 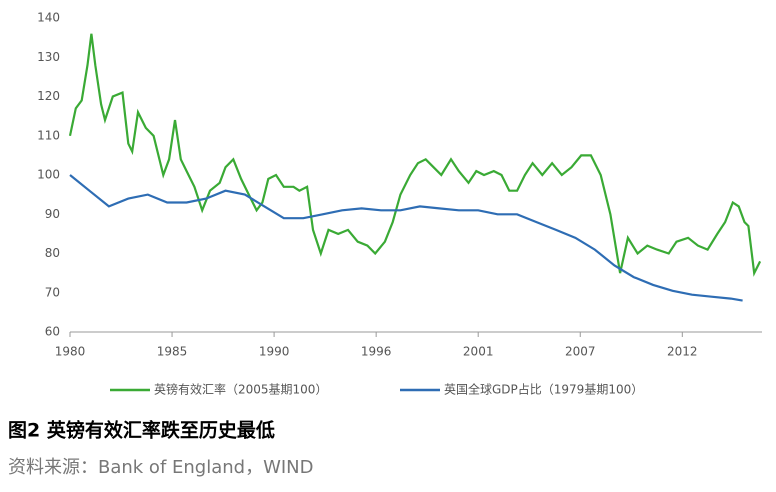 What do you see at coordinates (52, 253) in the screenshot?
I see `y-tick-label: 80` at bounding box center [52, 253].